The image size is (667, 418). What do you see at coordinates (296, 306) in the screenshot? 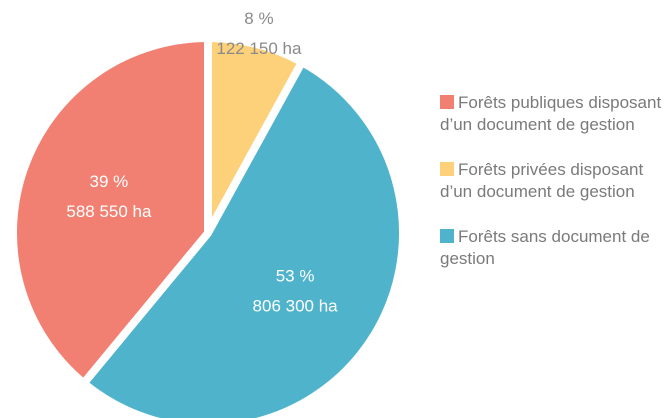
I see `area-label: 806 300 ha` at bounding box center [296, 306].